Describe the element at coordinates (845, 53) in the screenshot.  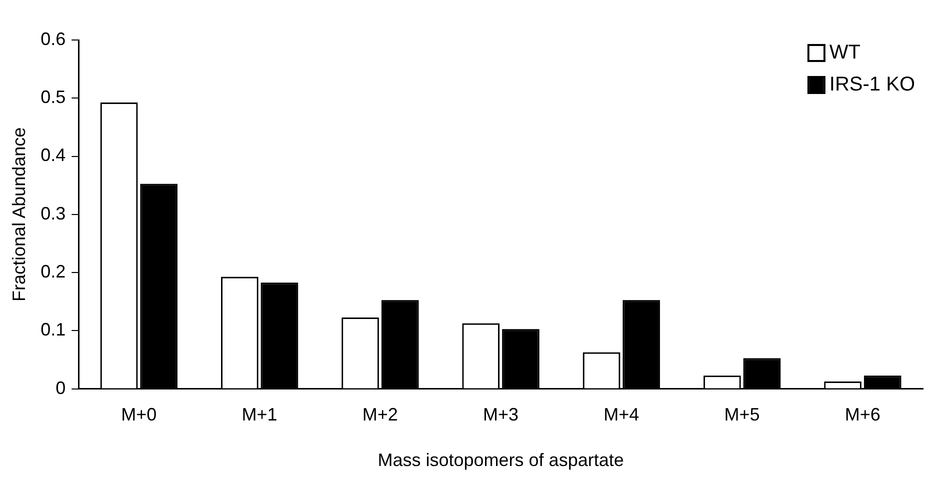
I see `legend-label: WT` at that location.